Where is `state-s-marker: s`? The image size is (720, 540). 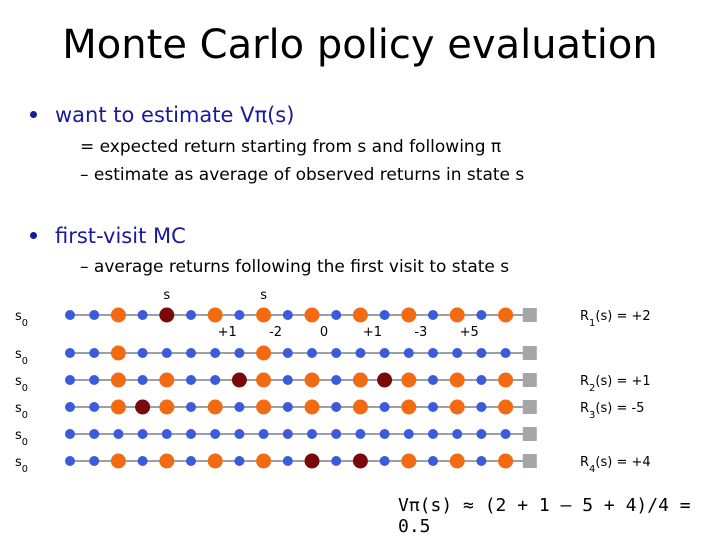
state-s-marker: s is located at coordinates (166, 295).